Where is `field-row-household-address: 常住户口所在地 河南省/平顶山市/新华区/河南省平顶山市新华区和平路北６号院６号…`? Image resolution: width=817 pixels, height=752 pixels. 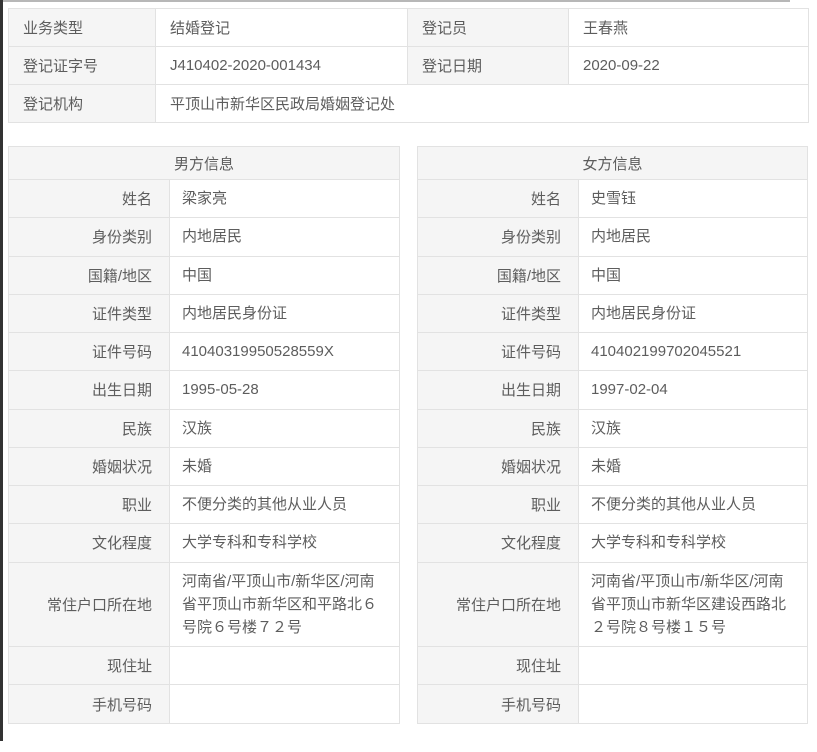 field-row-household-address: 常住户口所在地 河南省/平顶山市/新华区/河南省平顶山市新华区和平路北６号院６号… is located at coordinates (204, 605).